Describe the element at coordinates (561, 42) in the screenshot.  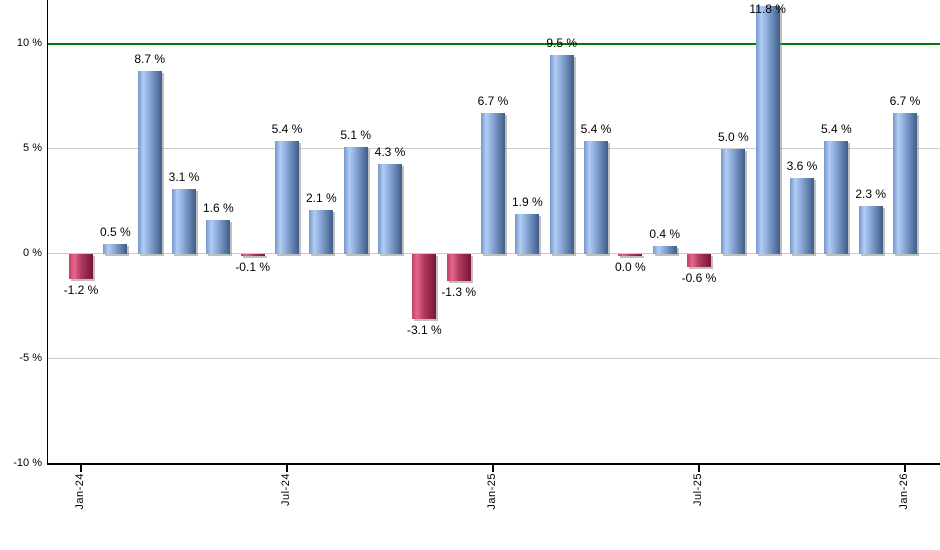
I see `bar-value-label: 9.5 %` at that location.